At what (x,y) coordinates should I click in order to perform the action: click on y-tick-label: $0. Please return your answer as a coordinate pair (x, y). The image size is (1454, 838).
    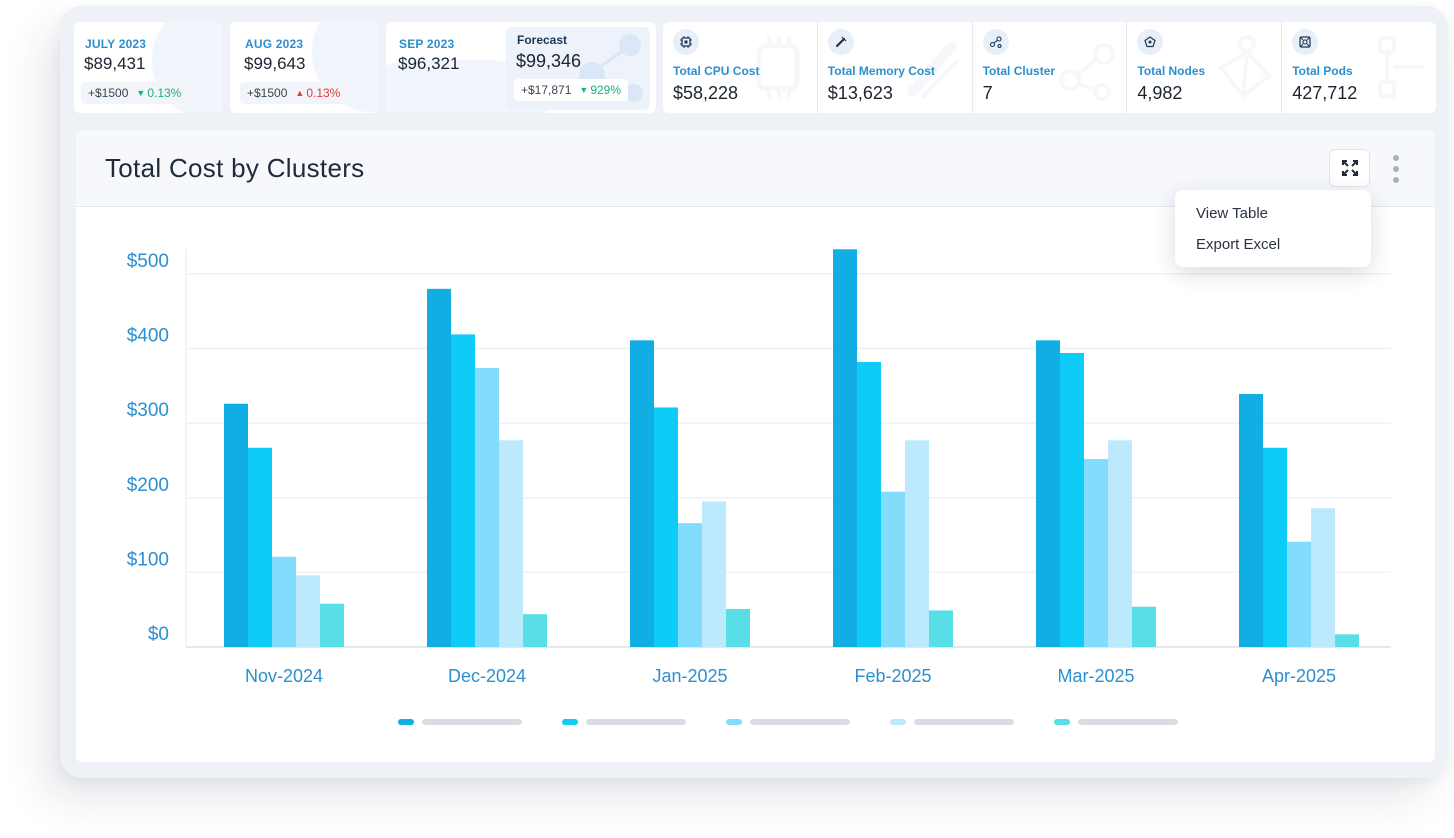
    Looking at the image, I should click on (158, 634).